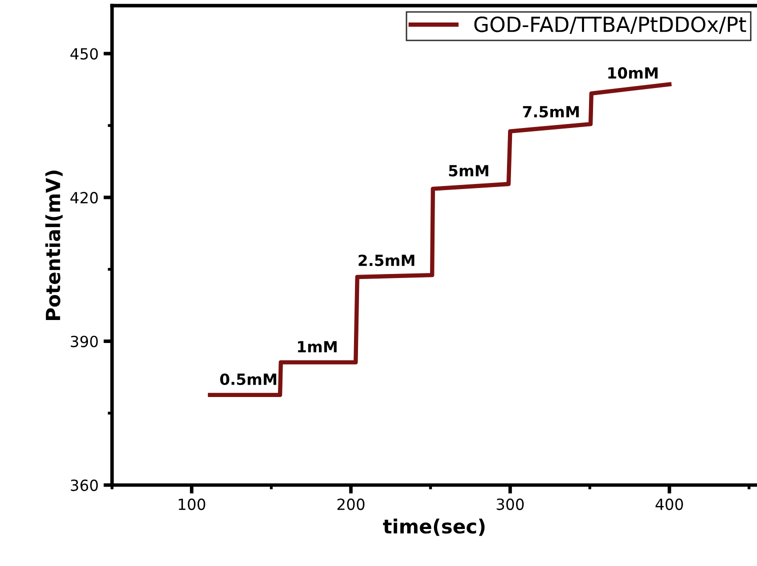 The height and width of the screenshot is (566, 757). Describe the element at coordinates (669, 504) in the screenshot. I see `x-tick-label: 400` at that location.